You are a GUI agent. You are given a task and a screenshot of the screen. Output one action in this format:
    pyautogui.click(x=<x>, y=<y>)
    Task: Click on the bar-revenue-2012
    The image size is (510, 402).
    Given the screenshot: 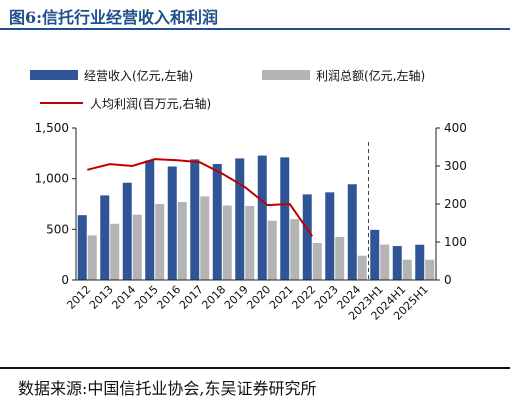 What is the action you would take?
    pyautogui.click(x=82, y=247)
    